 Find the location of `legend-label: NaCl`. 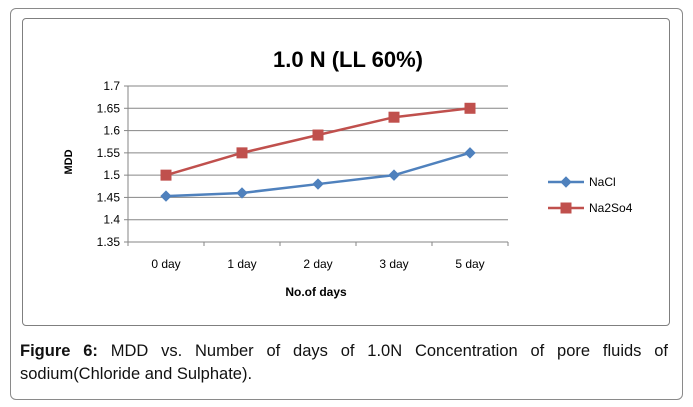

legend-label: NaCl is located at coordinates (602, 182).